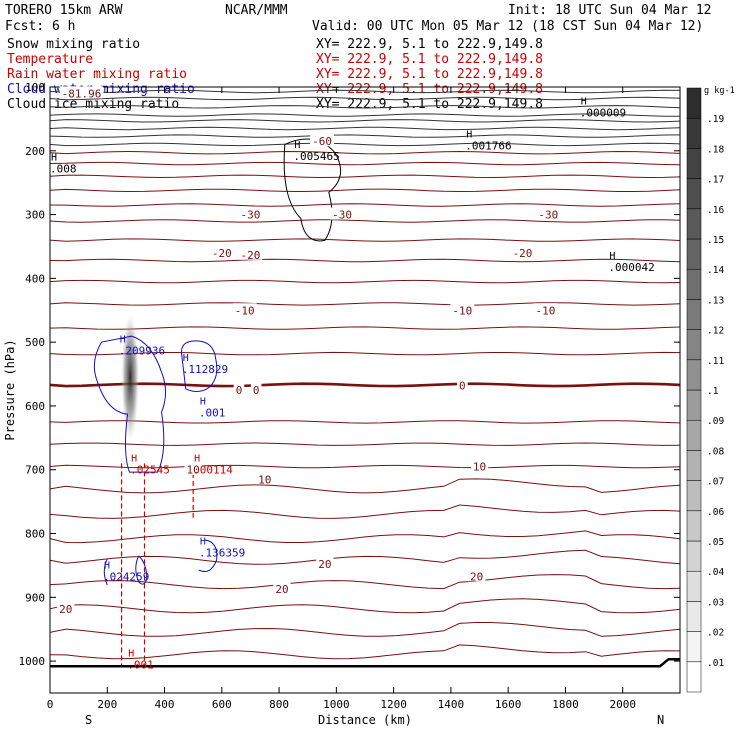 The width and height of the screenshot is (740, 740). I want to click on temperature-label: -60, so click(322, 141).